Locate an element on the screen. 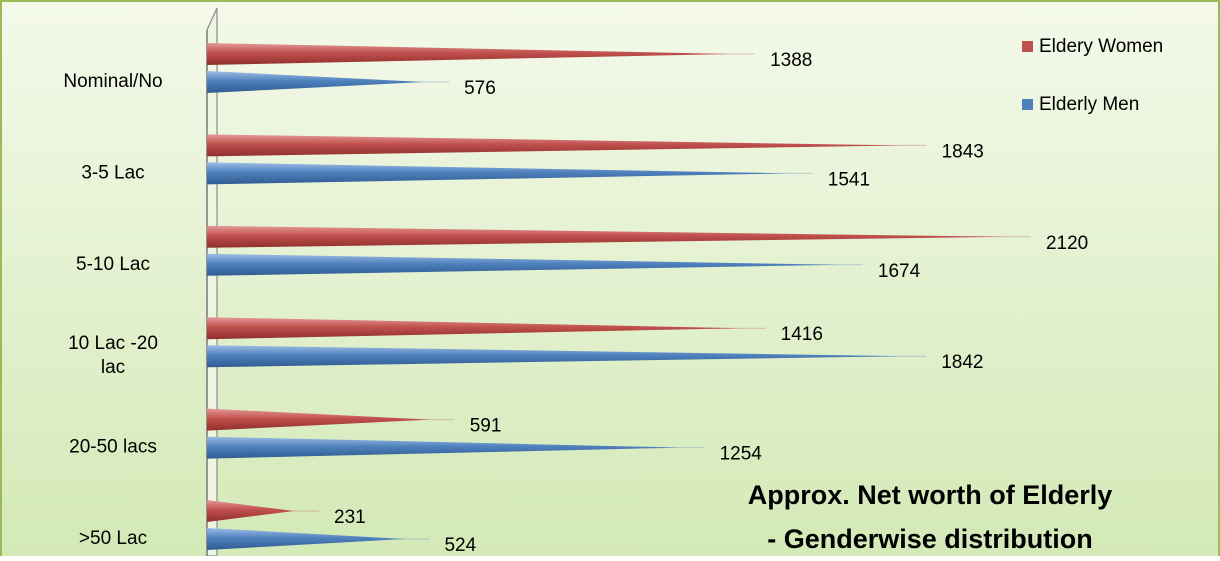 The width and height of the screenshot is (1220, 561). category-label: 5-10 Lac is located at coordinates (113, 264).